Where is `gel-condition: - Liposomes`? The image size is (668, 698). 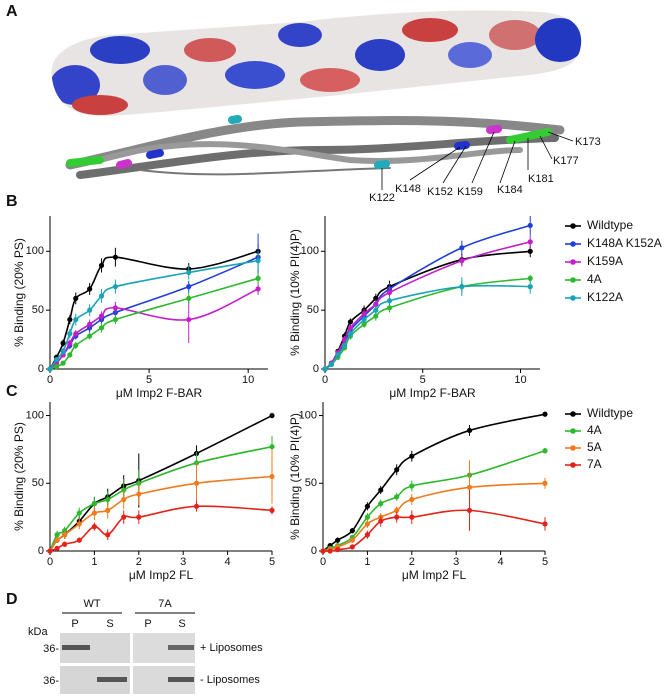 gel-condition: - Liposomes is located at coordinates (230, 680).